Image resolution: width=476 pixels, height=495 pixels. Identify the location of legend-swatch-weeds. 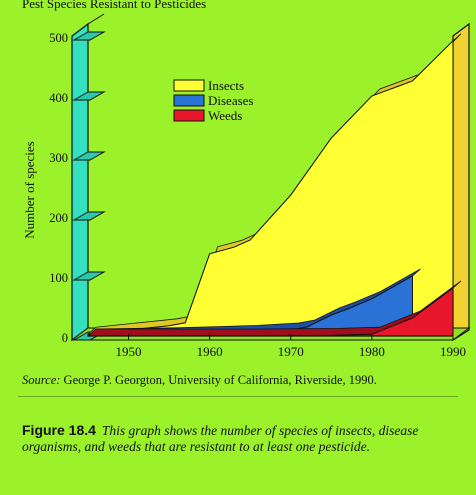
(189, 115).